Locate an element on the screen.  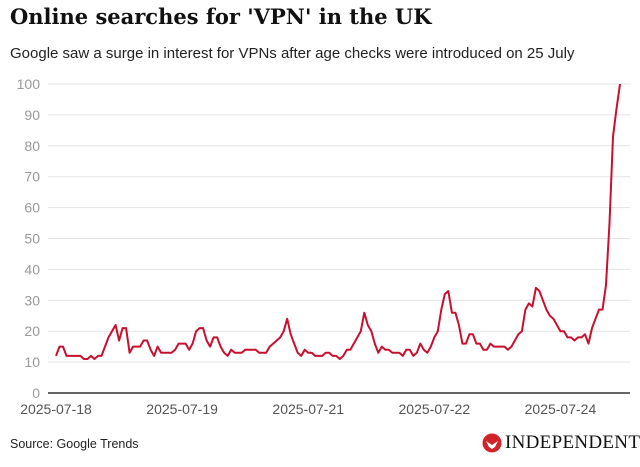
independent-logo: INDEPENDENT is located at coordinates (561, 443).